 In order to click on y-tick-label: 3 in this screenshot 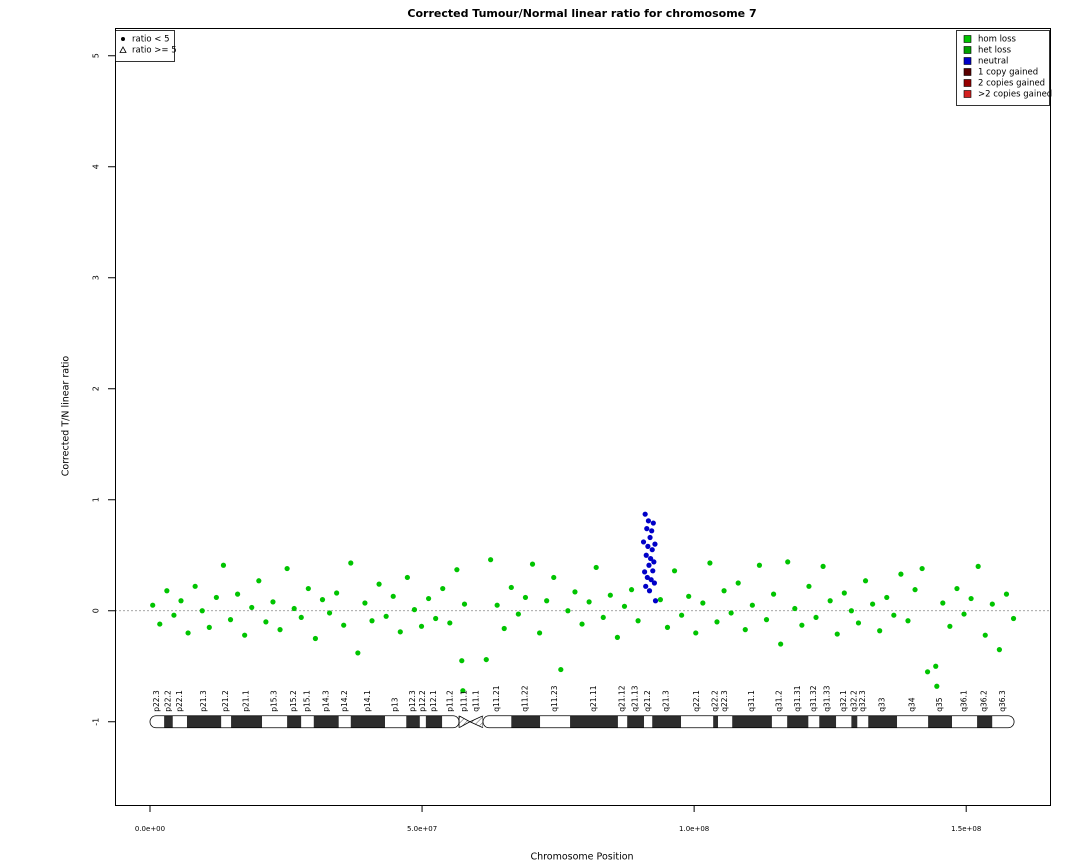, I will do `click(96, 277)`.